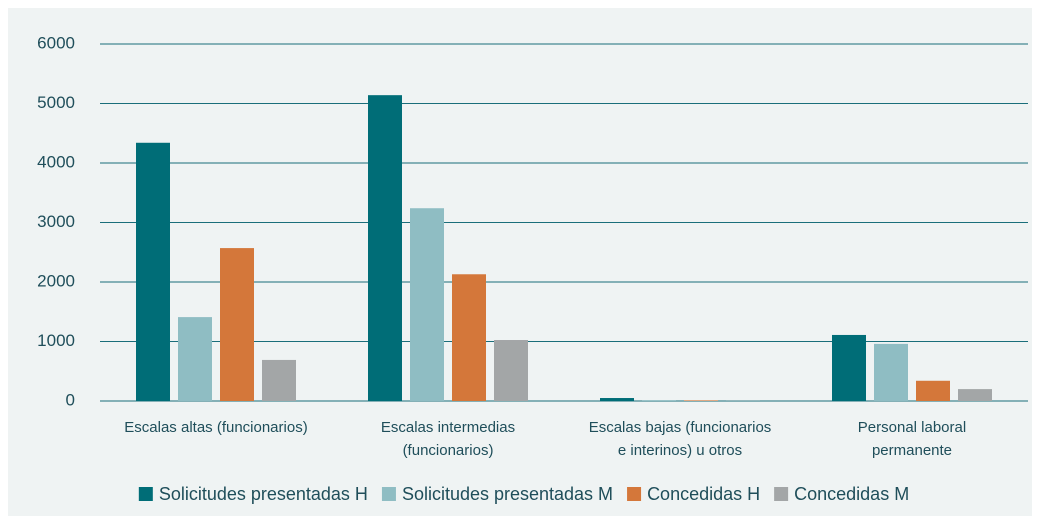  I want to click on x-tick-label: Personal laboral permanente, so click(912, 439).